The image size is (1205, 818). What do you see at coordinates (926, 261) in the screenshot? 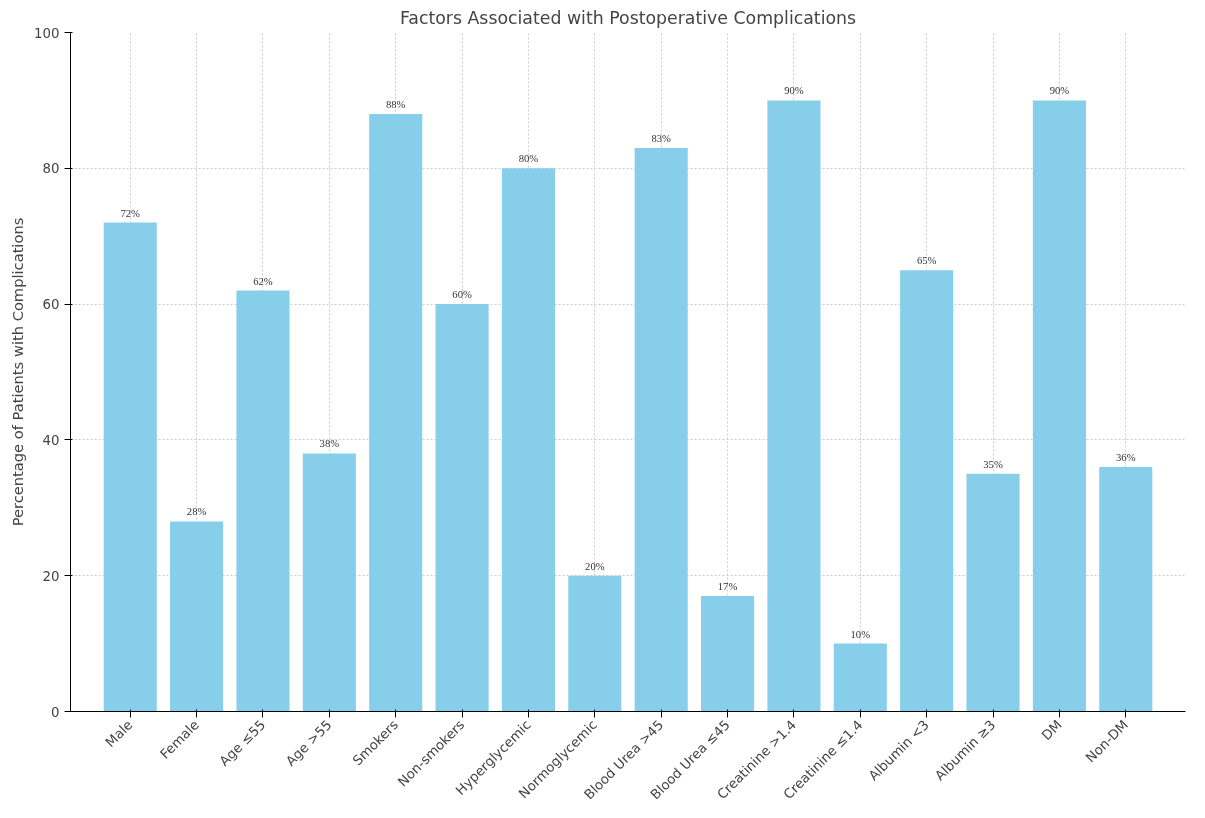
I see `data-label: 65%` at bounding box center [926, 261].